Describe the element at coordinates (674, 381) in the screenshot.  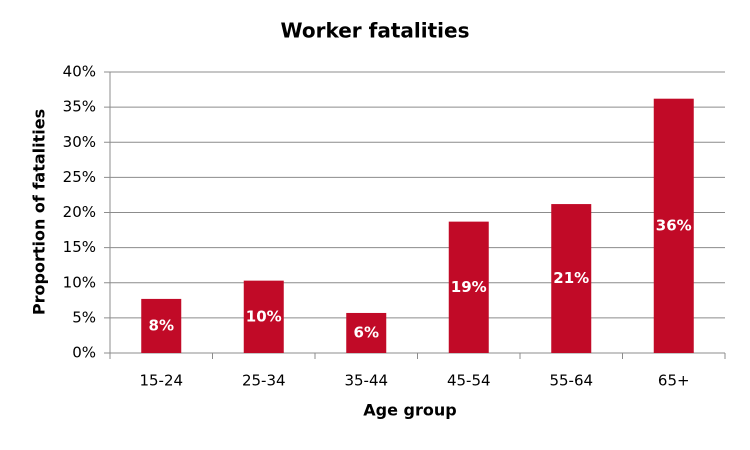
I see `x-tick-label: 65+` at that location.